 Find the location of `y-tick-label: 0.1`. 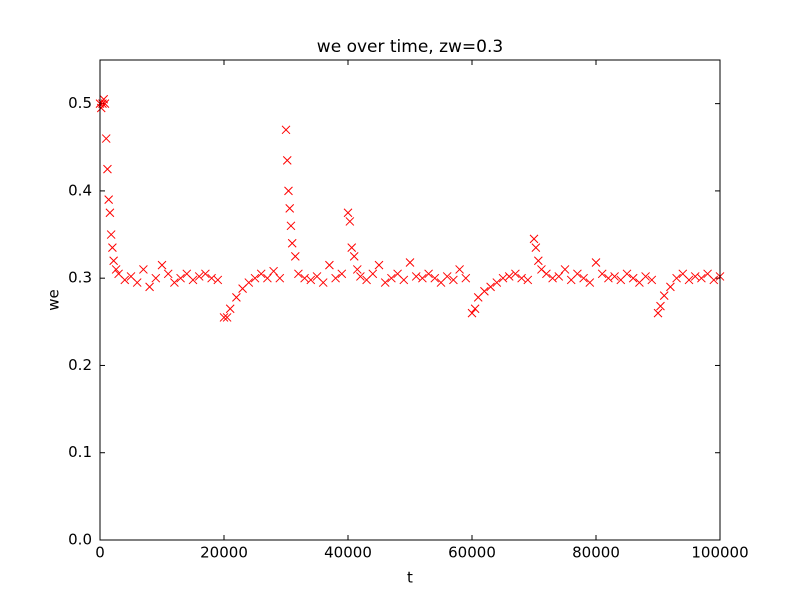

y-tick-label: 0.1 is located at coordinates (80, 452).